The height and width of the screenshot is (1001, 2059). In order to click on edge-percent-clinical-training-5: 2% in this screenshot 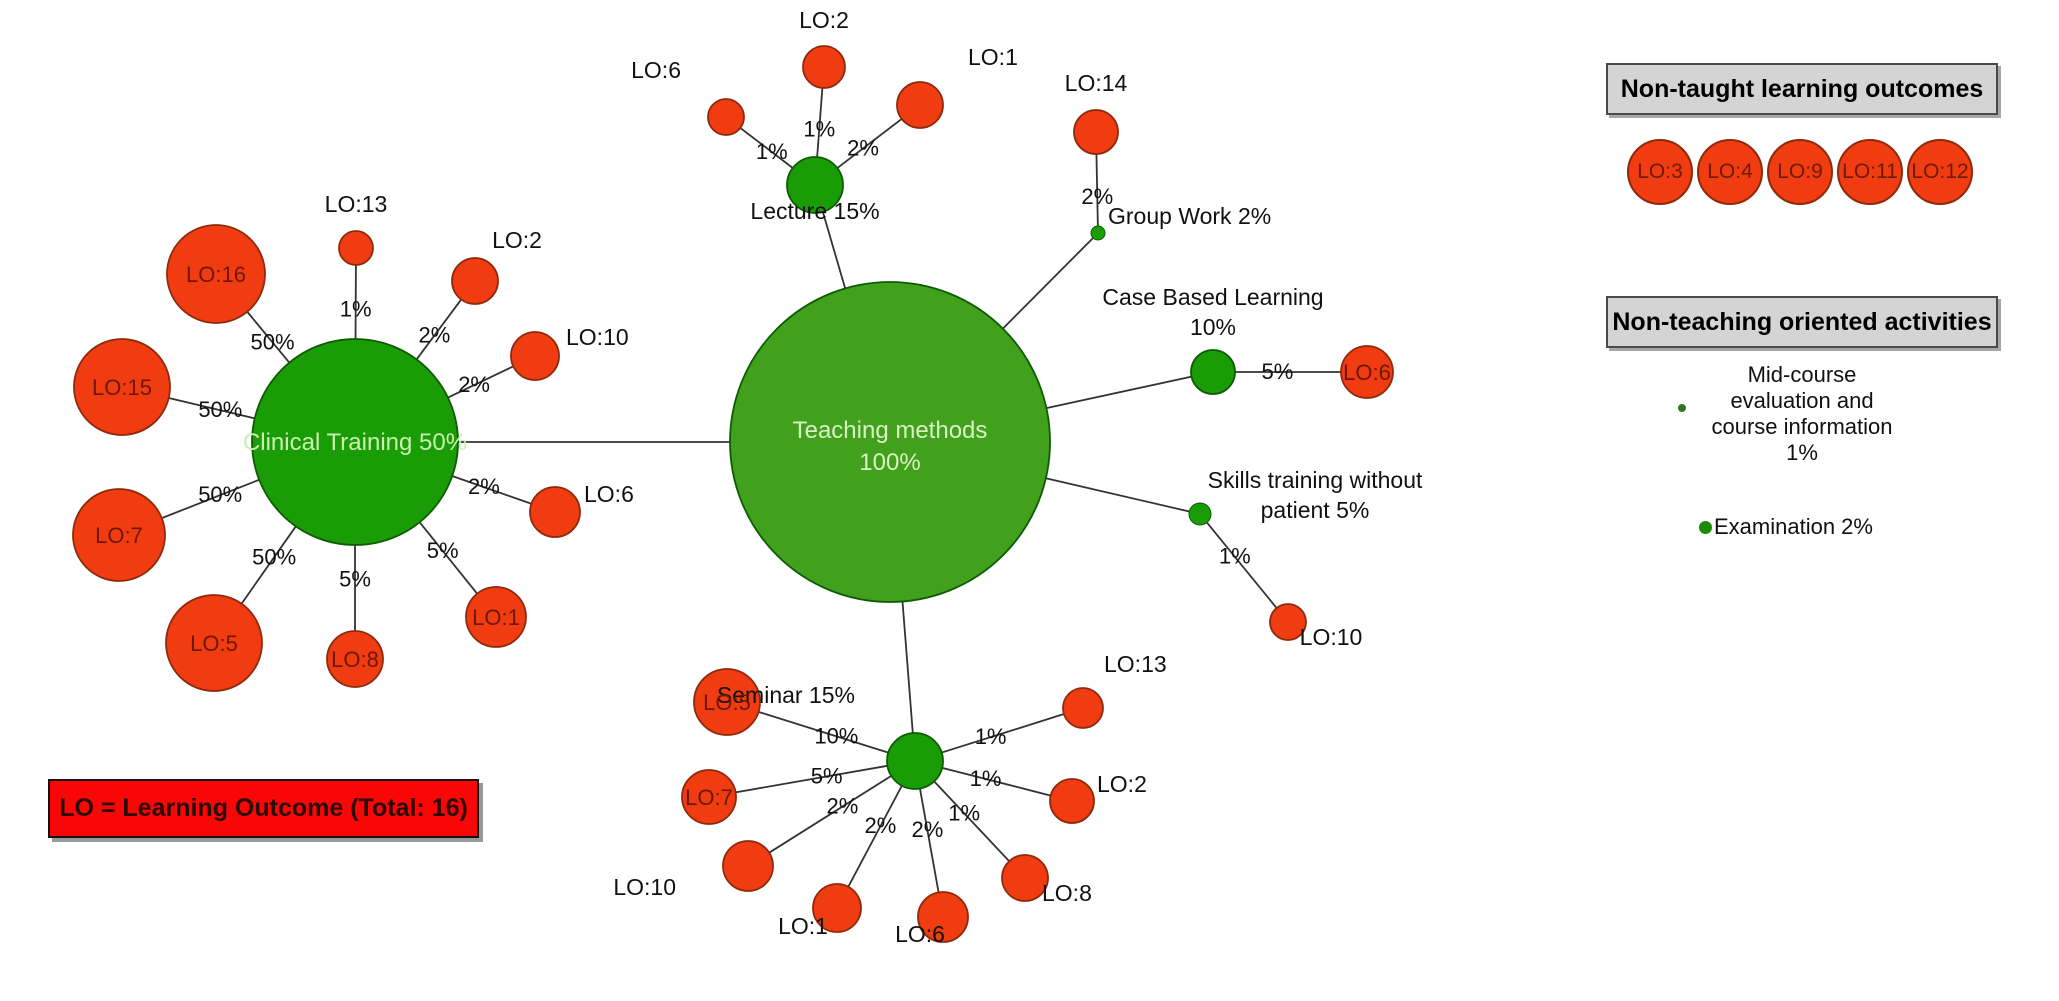, I will do `click(484, 486)`.